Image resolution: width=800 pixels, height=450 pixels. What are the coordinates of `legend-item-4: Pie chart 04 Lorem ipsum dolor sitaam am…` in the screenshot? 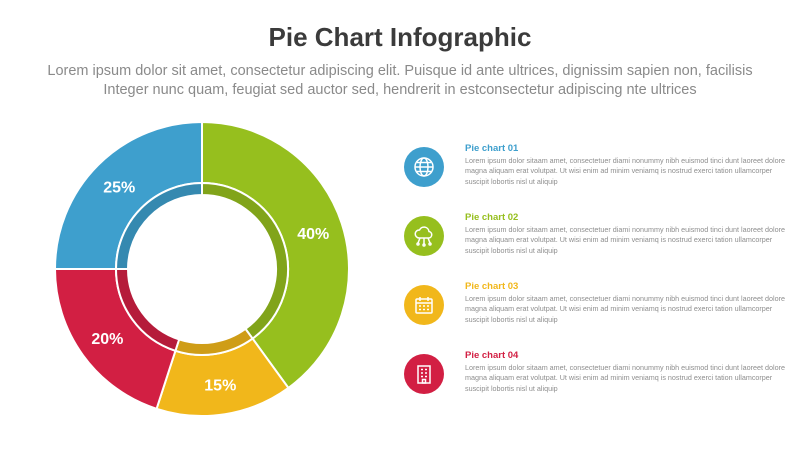 It's located at (595, 380).